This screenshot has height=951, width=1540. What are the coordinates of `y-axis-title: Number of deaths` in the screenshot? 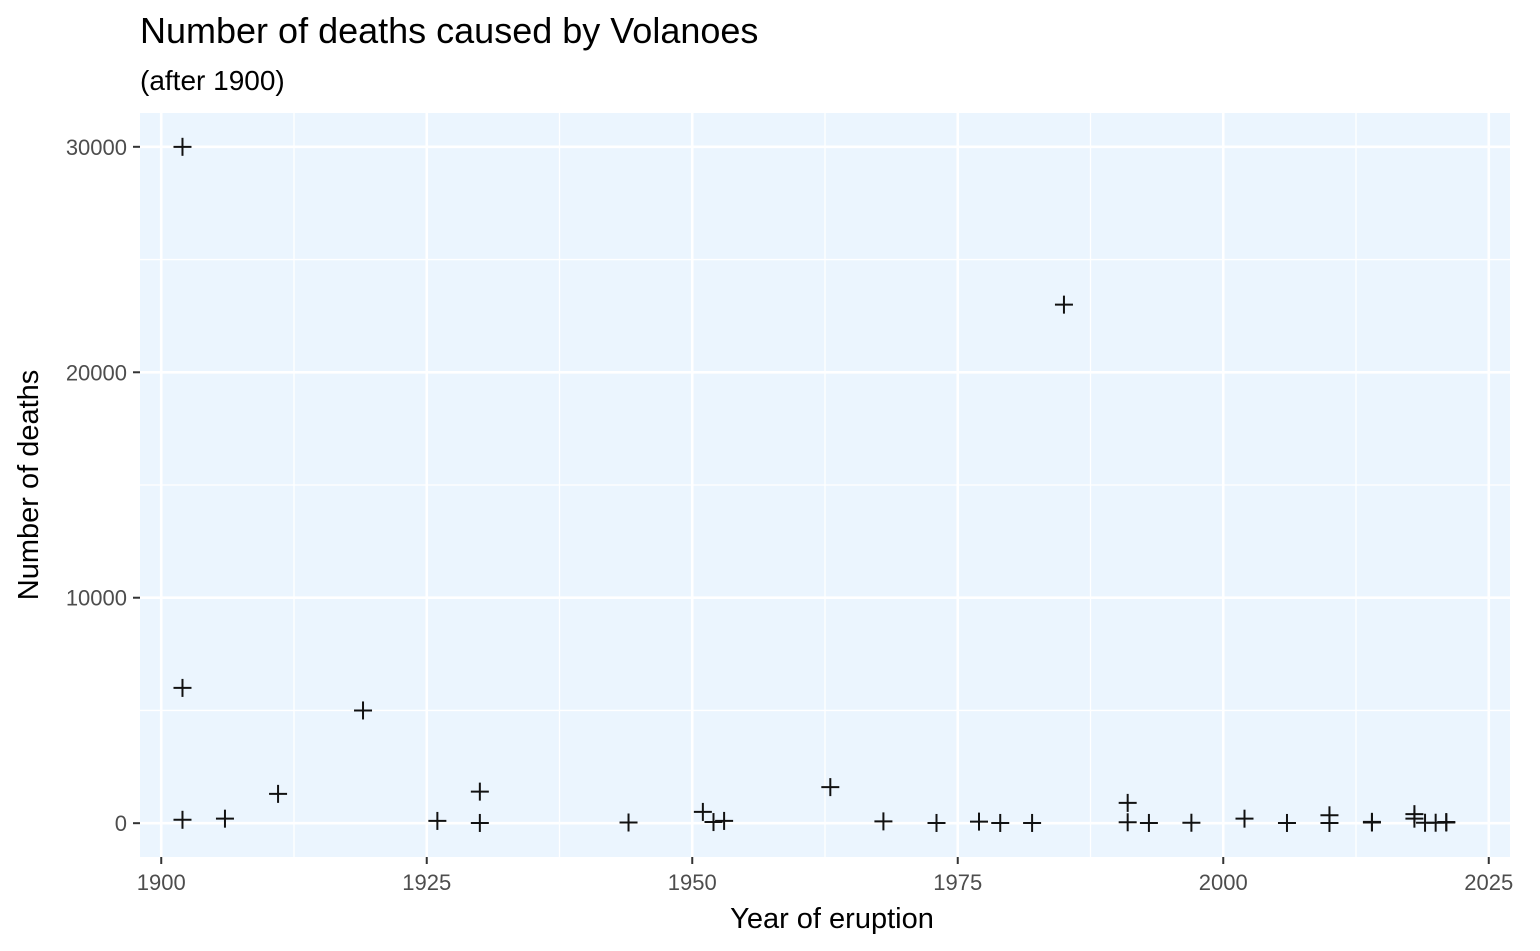 It's located at (29, 485).